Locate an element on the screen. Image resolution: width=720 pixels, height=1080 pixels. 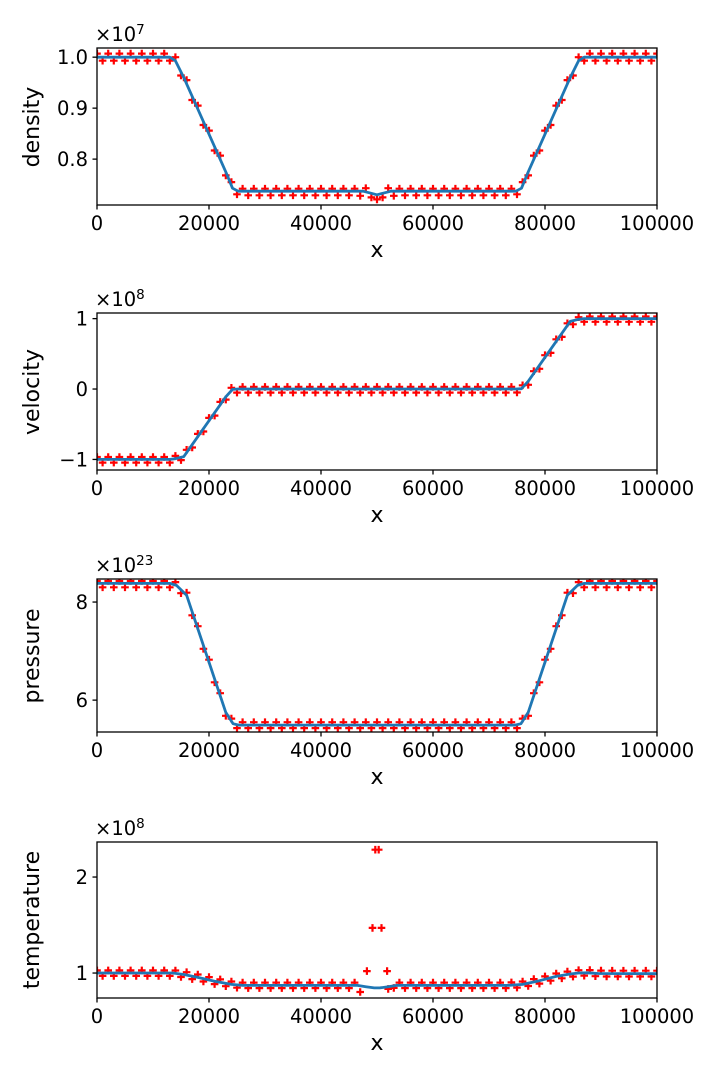
density-x-axis-label: x is located at coordinates (377, 250).